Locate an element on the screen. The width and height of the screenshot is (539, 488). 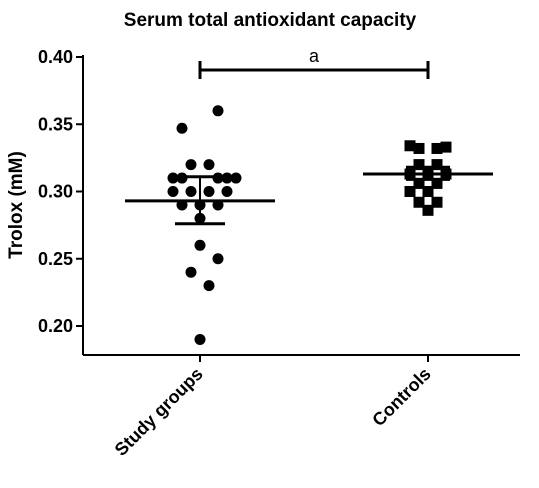
significance-label: a is located at coordinates (314, 56).